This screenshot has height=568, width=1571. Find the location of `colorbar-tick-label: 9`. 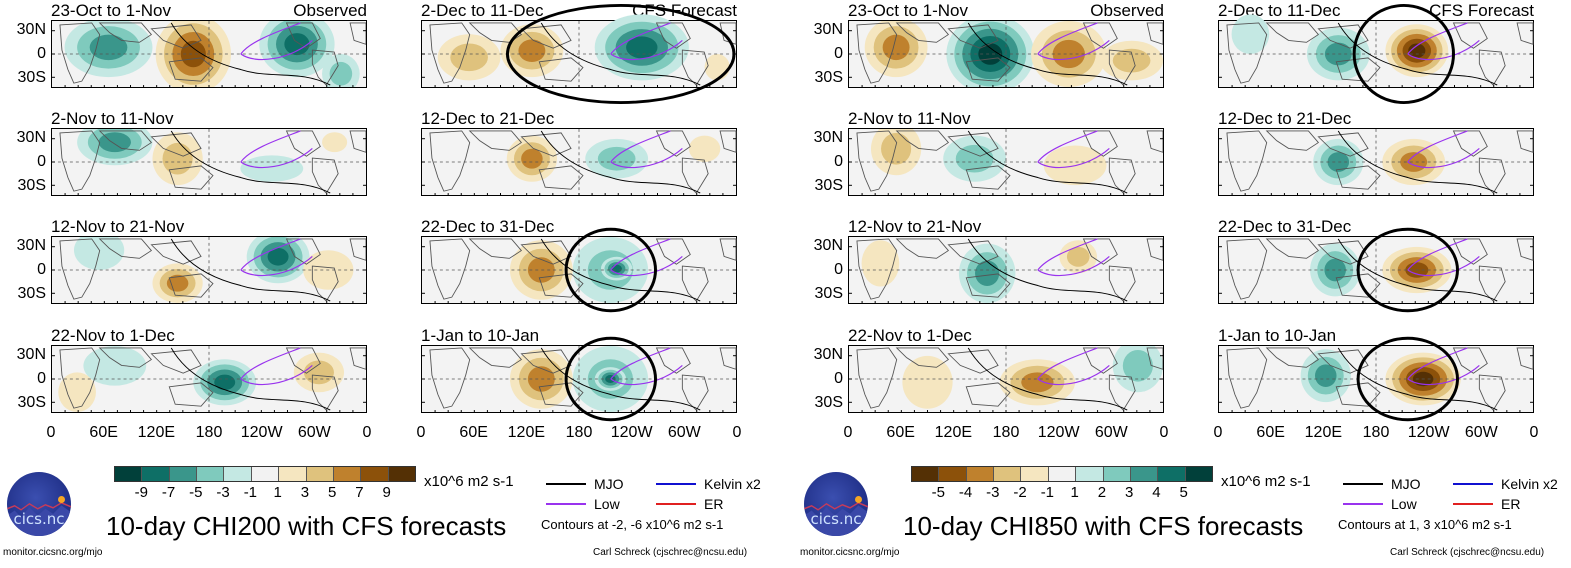

colorbar-tick-label: 9 is located at coordinates (386, 492).